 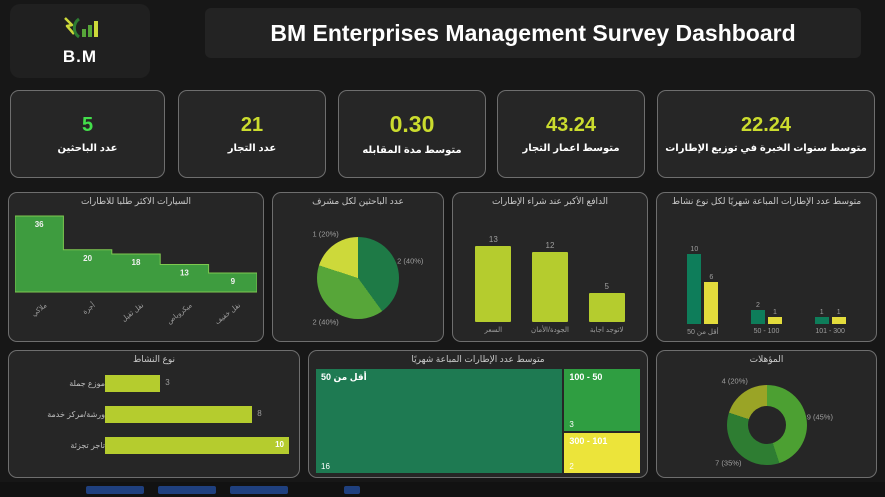 I want to click on bm-logo-icon, so click(x=81, y=28).